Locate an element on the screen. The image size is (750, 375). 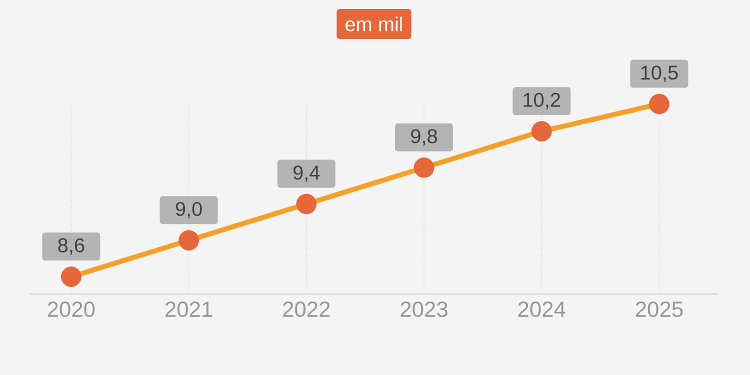
data-label: 10,5 is located at coordinates (659, 74).